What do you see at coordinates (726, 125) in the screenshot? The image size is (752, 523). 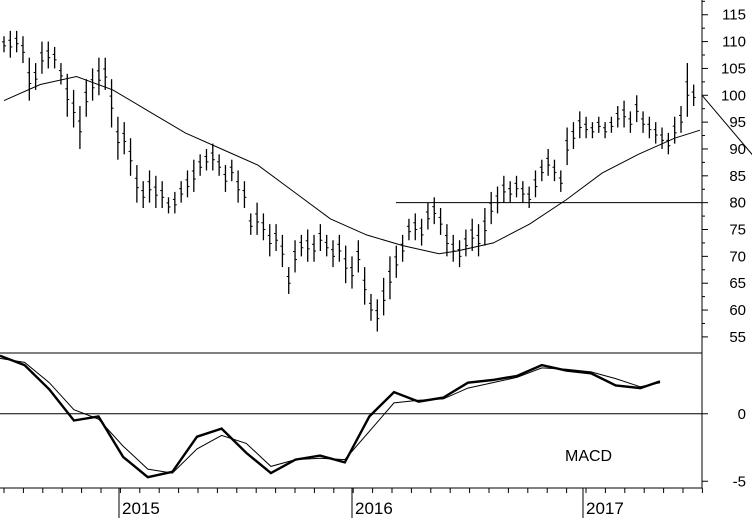 I see `trend-line` at bounding box center [726, 125].